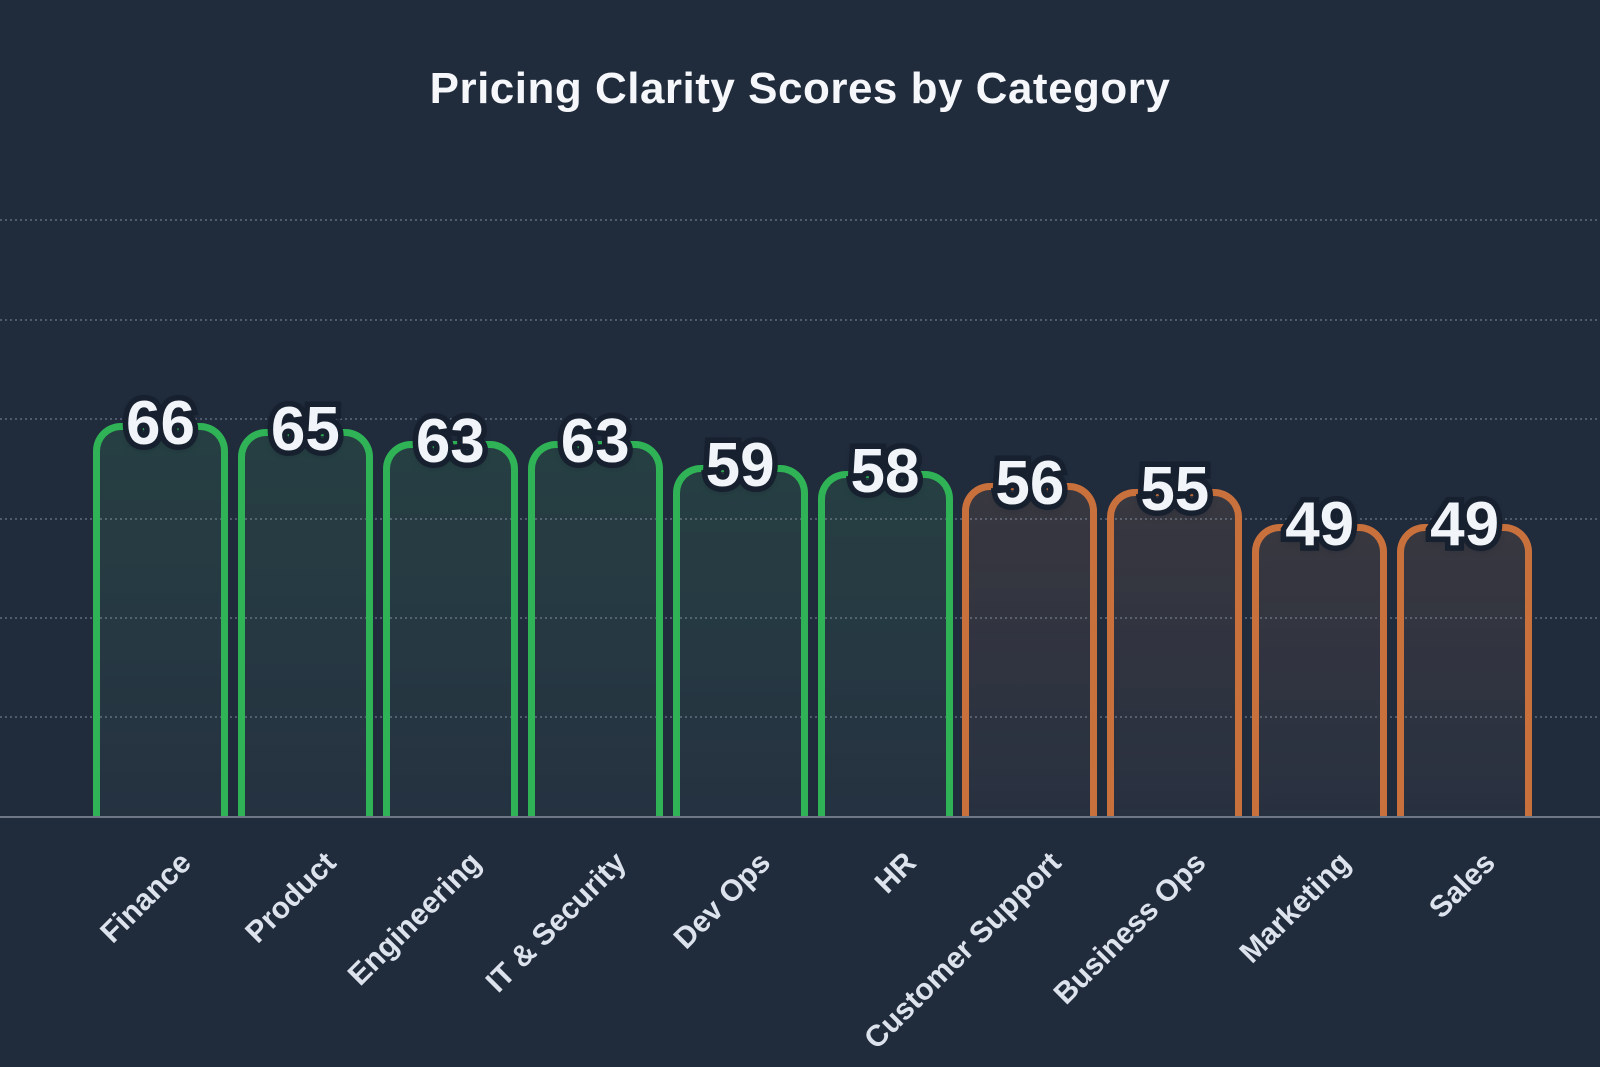  I want to click on bar-sales, so click(1465, 670).